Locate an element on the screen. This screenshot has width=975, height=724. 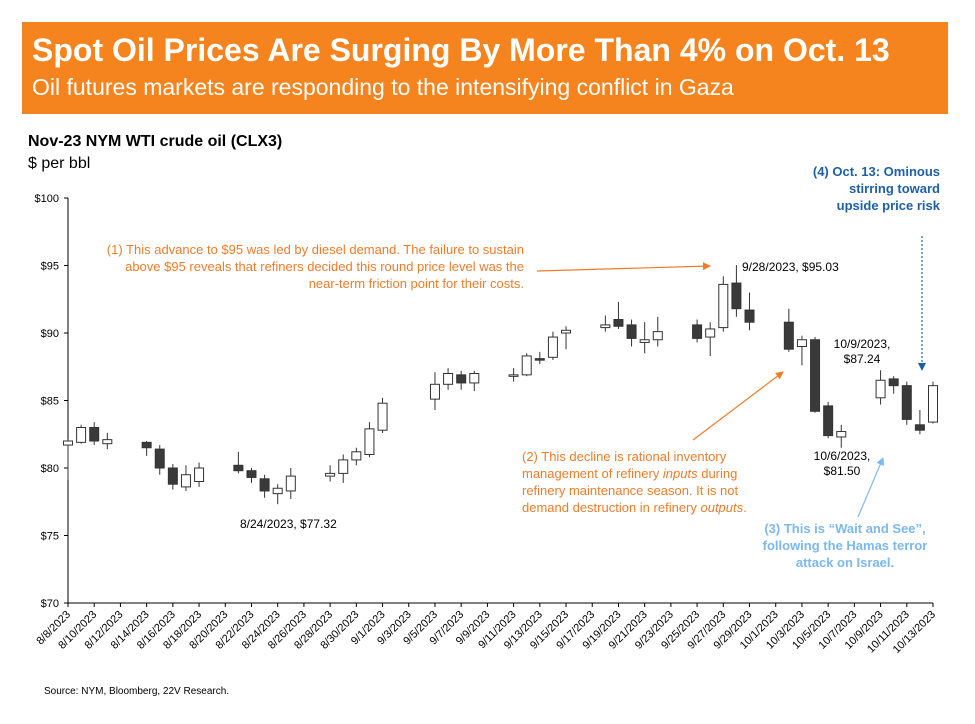
label-oct-low-date: 10/6/2023, is located at coordinates (842, 456).